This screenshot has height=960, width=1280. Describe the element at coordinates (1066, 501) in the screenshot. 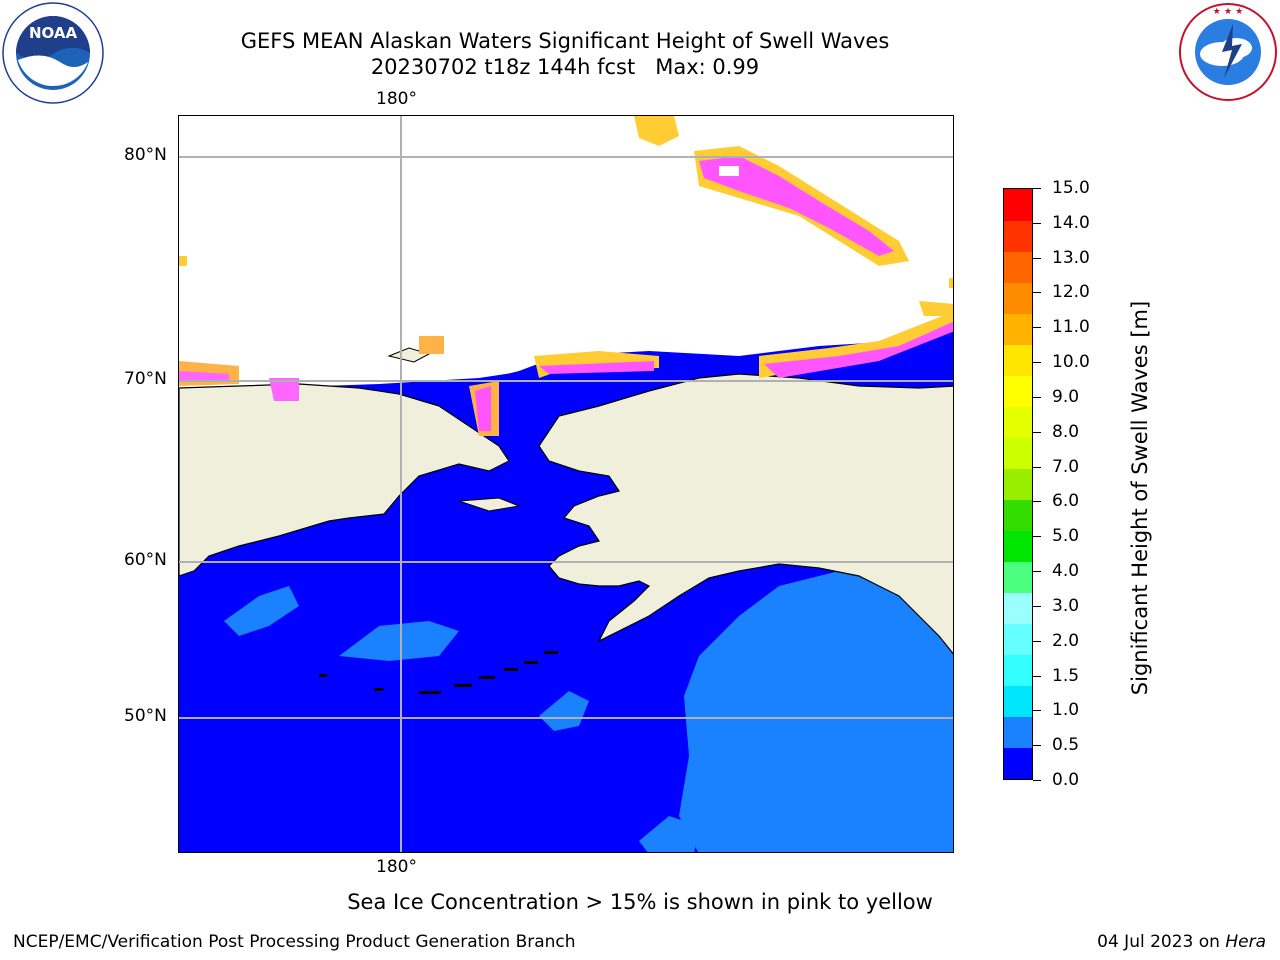

I see `colorbar-tick-label: 6.0` at that location.